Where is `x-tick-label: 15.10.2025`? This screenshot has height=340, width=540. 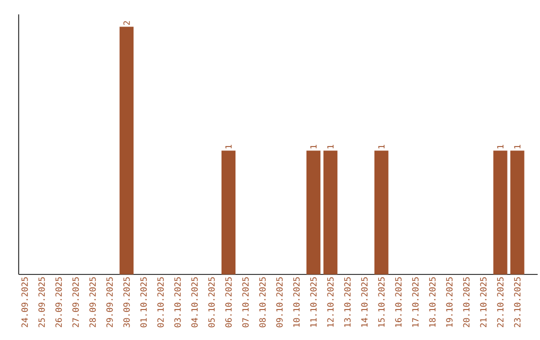 x-tick-label: 15.10.2025 is located at coordinates (381, 302).